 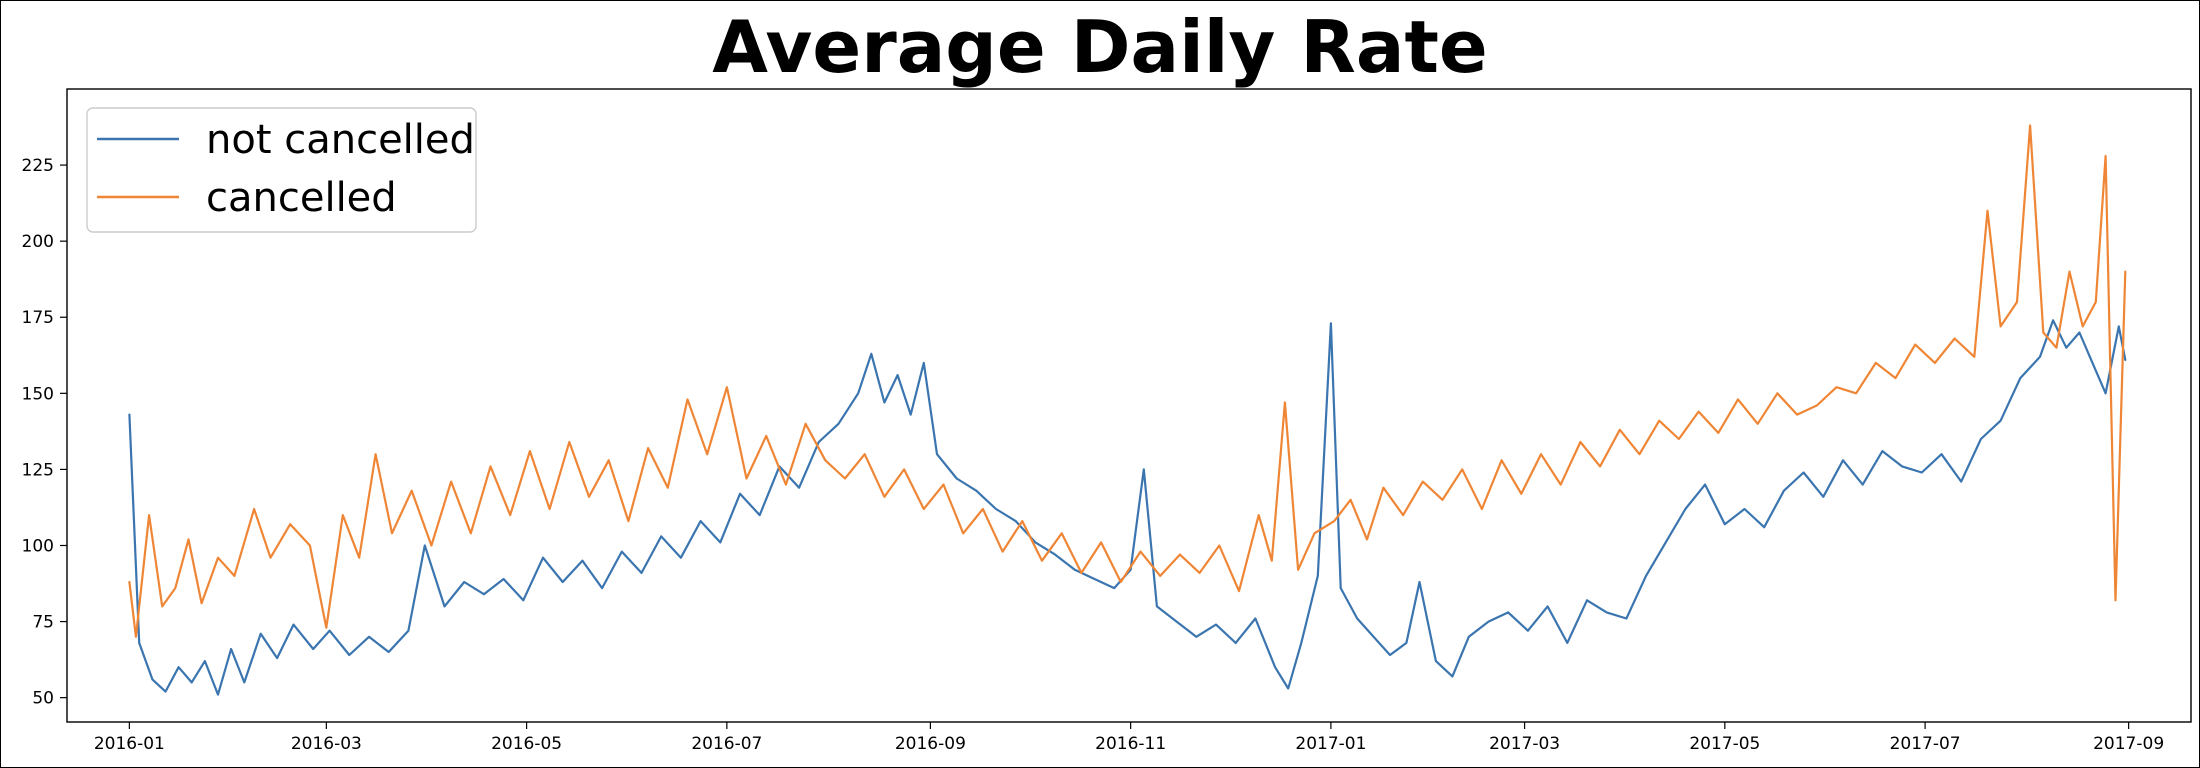 I want to click on y-tick-label: 200, so click(x=38, y=242).